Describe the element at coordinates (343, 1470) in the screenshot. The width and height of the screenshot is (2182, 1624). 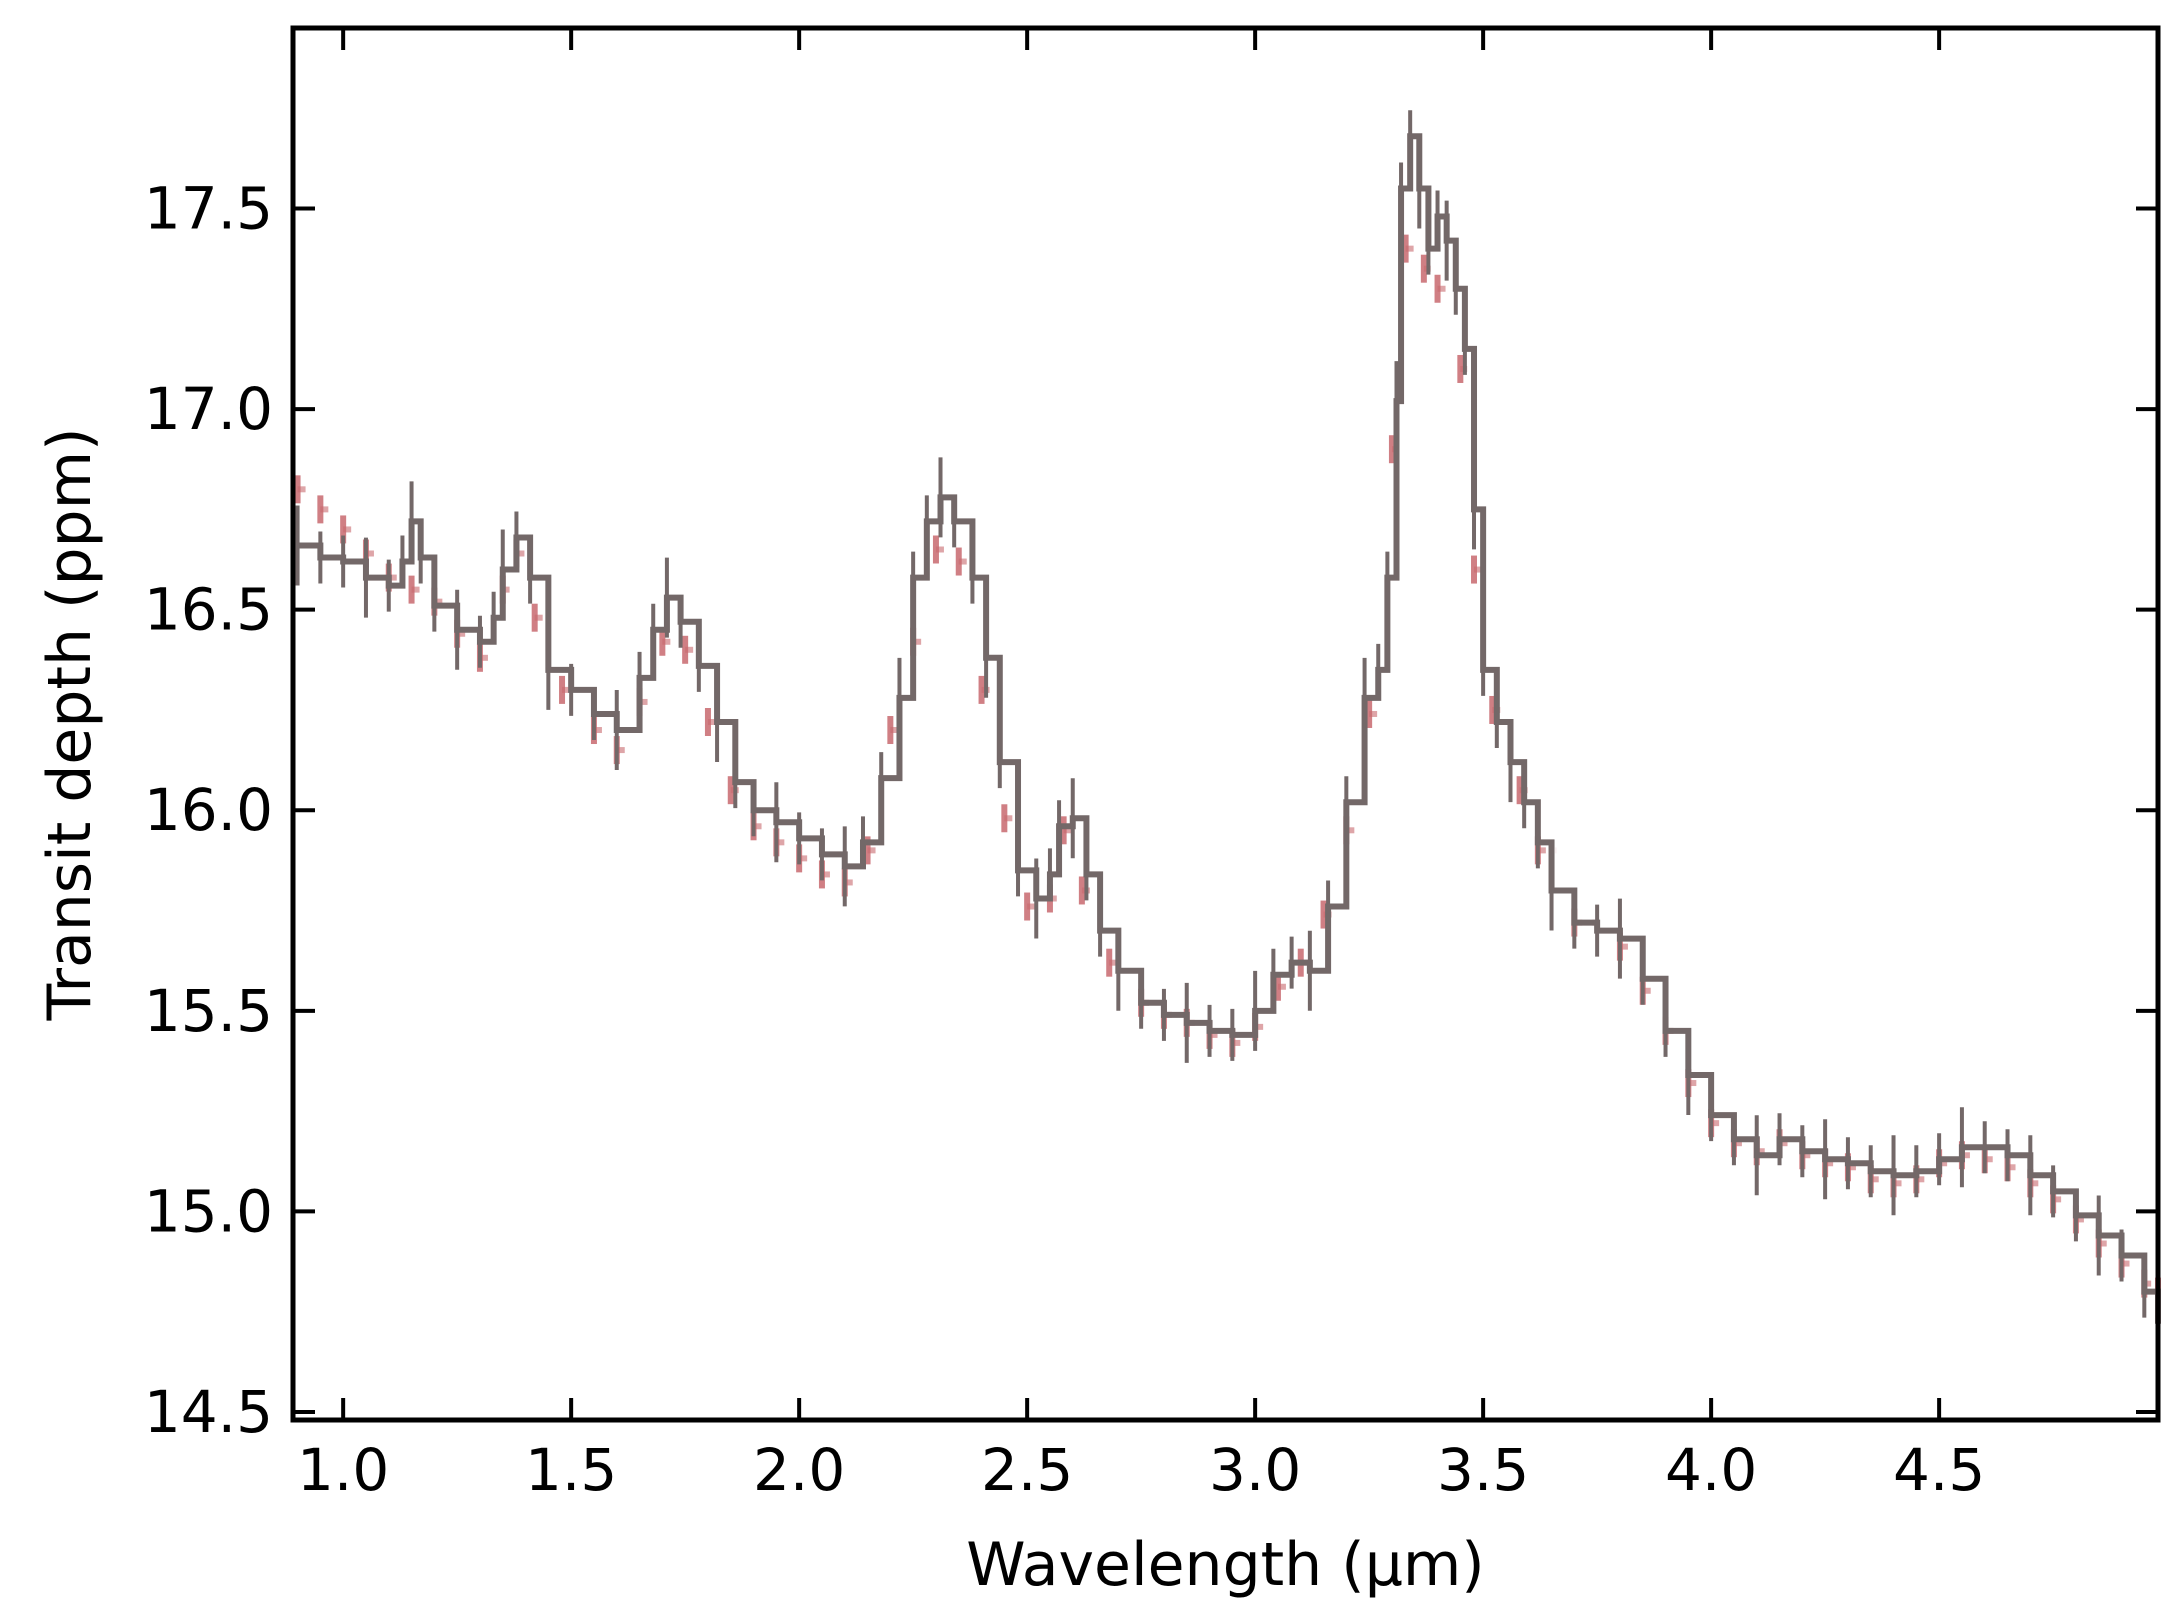
I see `x-tick-label: 1.0` at that location.